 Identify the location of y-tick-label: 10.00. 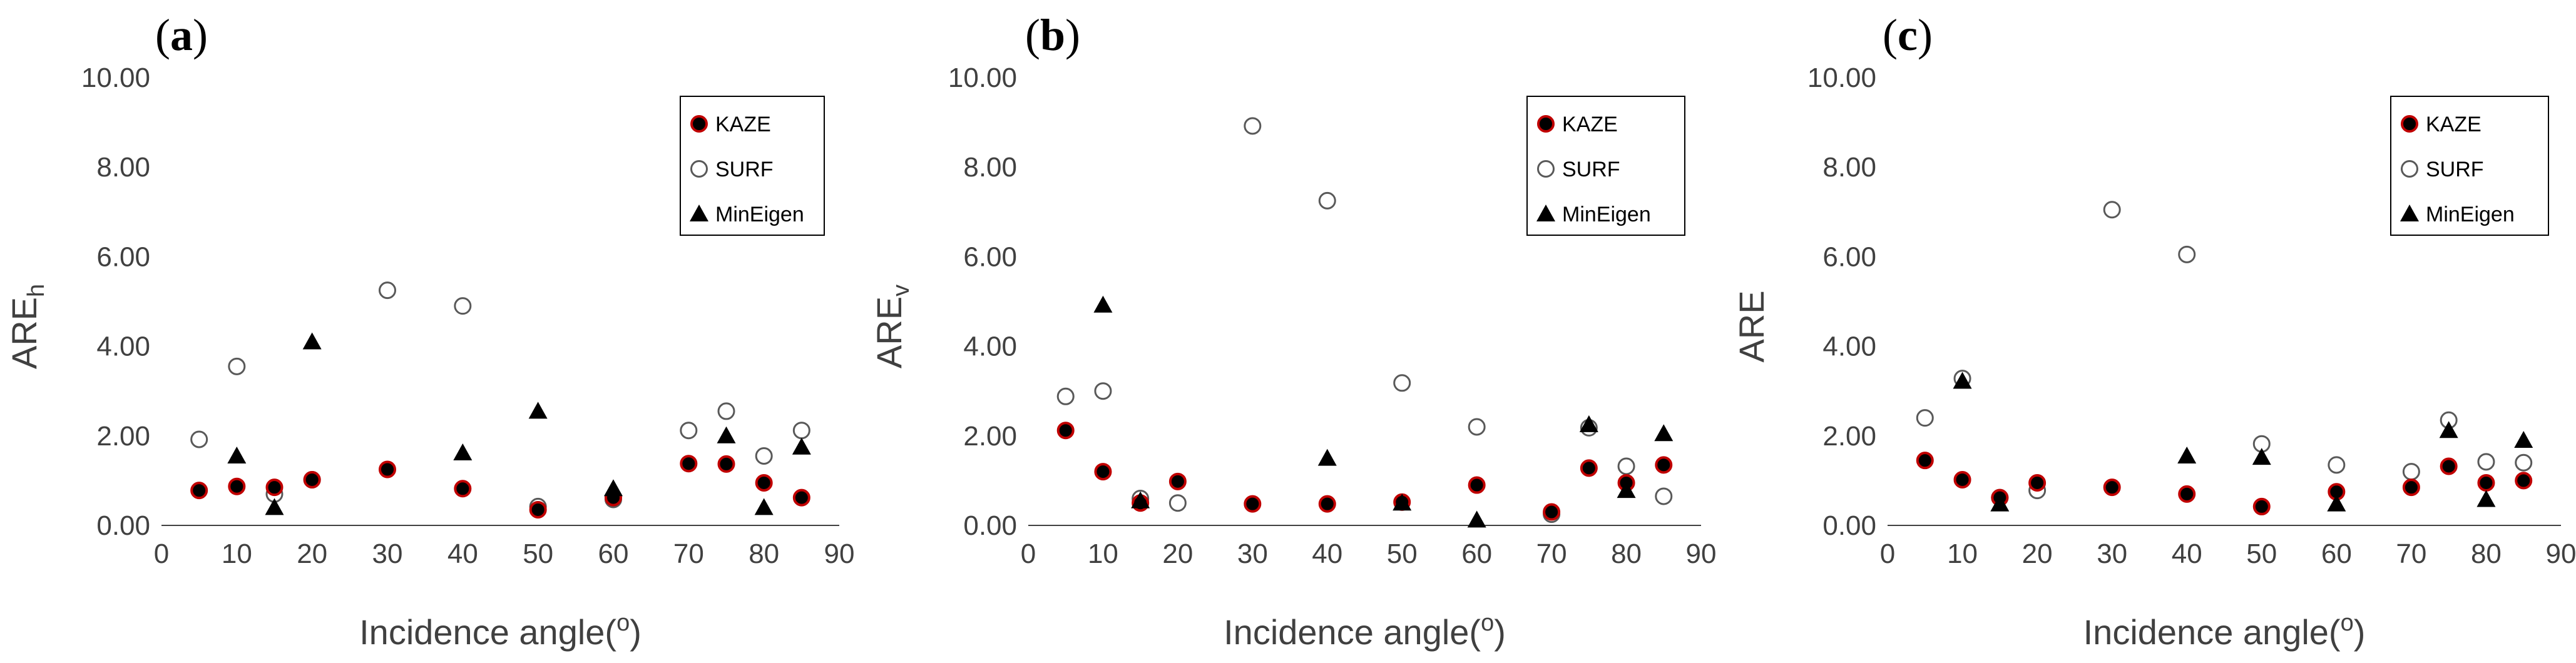
(1842, 78).